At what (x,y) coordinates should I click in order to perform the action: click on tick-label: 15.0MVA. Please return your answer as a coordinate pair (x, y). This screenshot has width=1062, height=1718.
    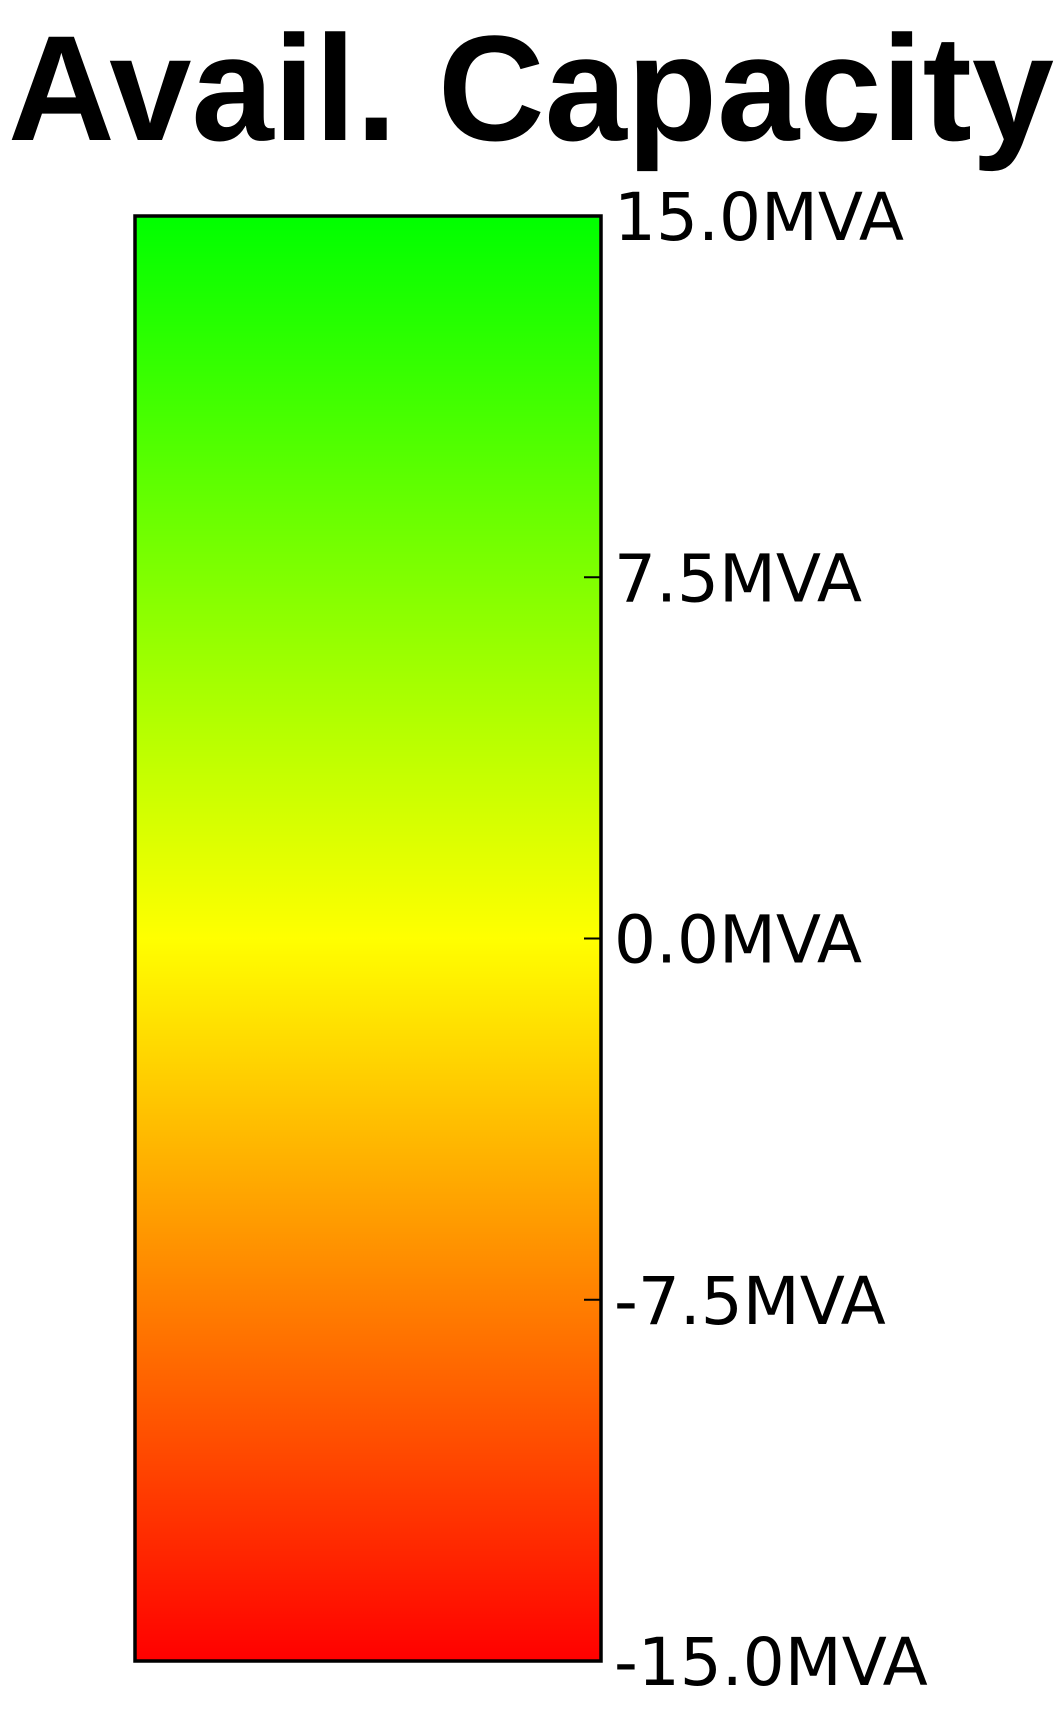
    Looking at the image, I should click on (759, 217).